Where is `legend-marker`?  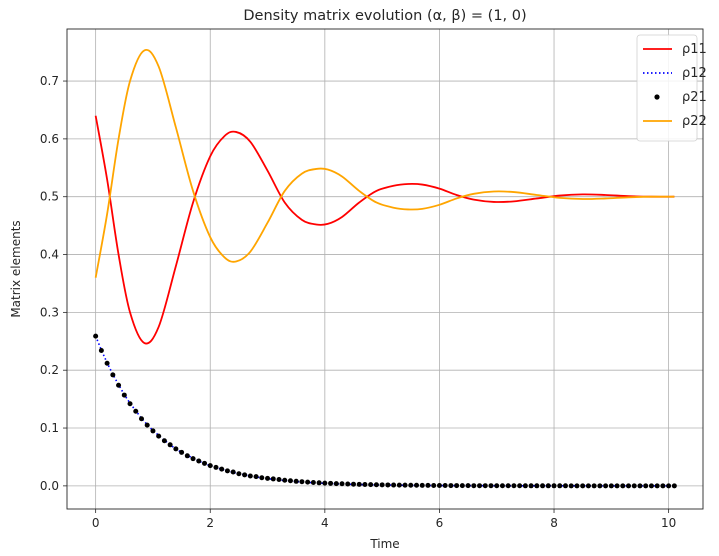
legend-marker is located at coordinates (657, 97).